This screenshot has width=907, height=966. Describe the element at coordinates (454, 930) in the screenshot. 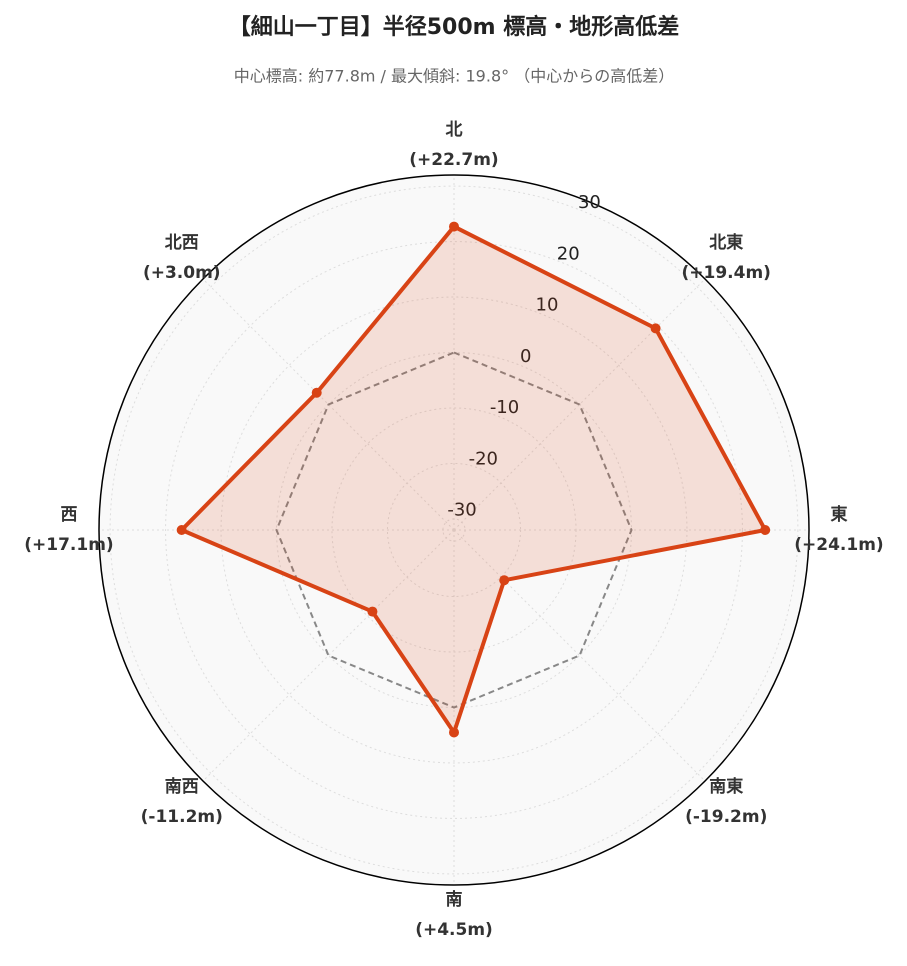

I see `value-label: (+4.5m)` at that location.